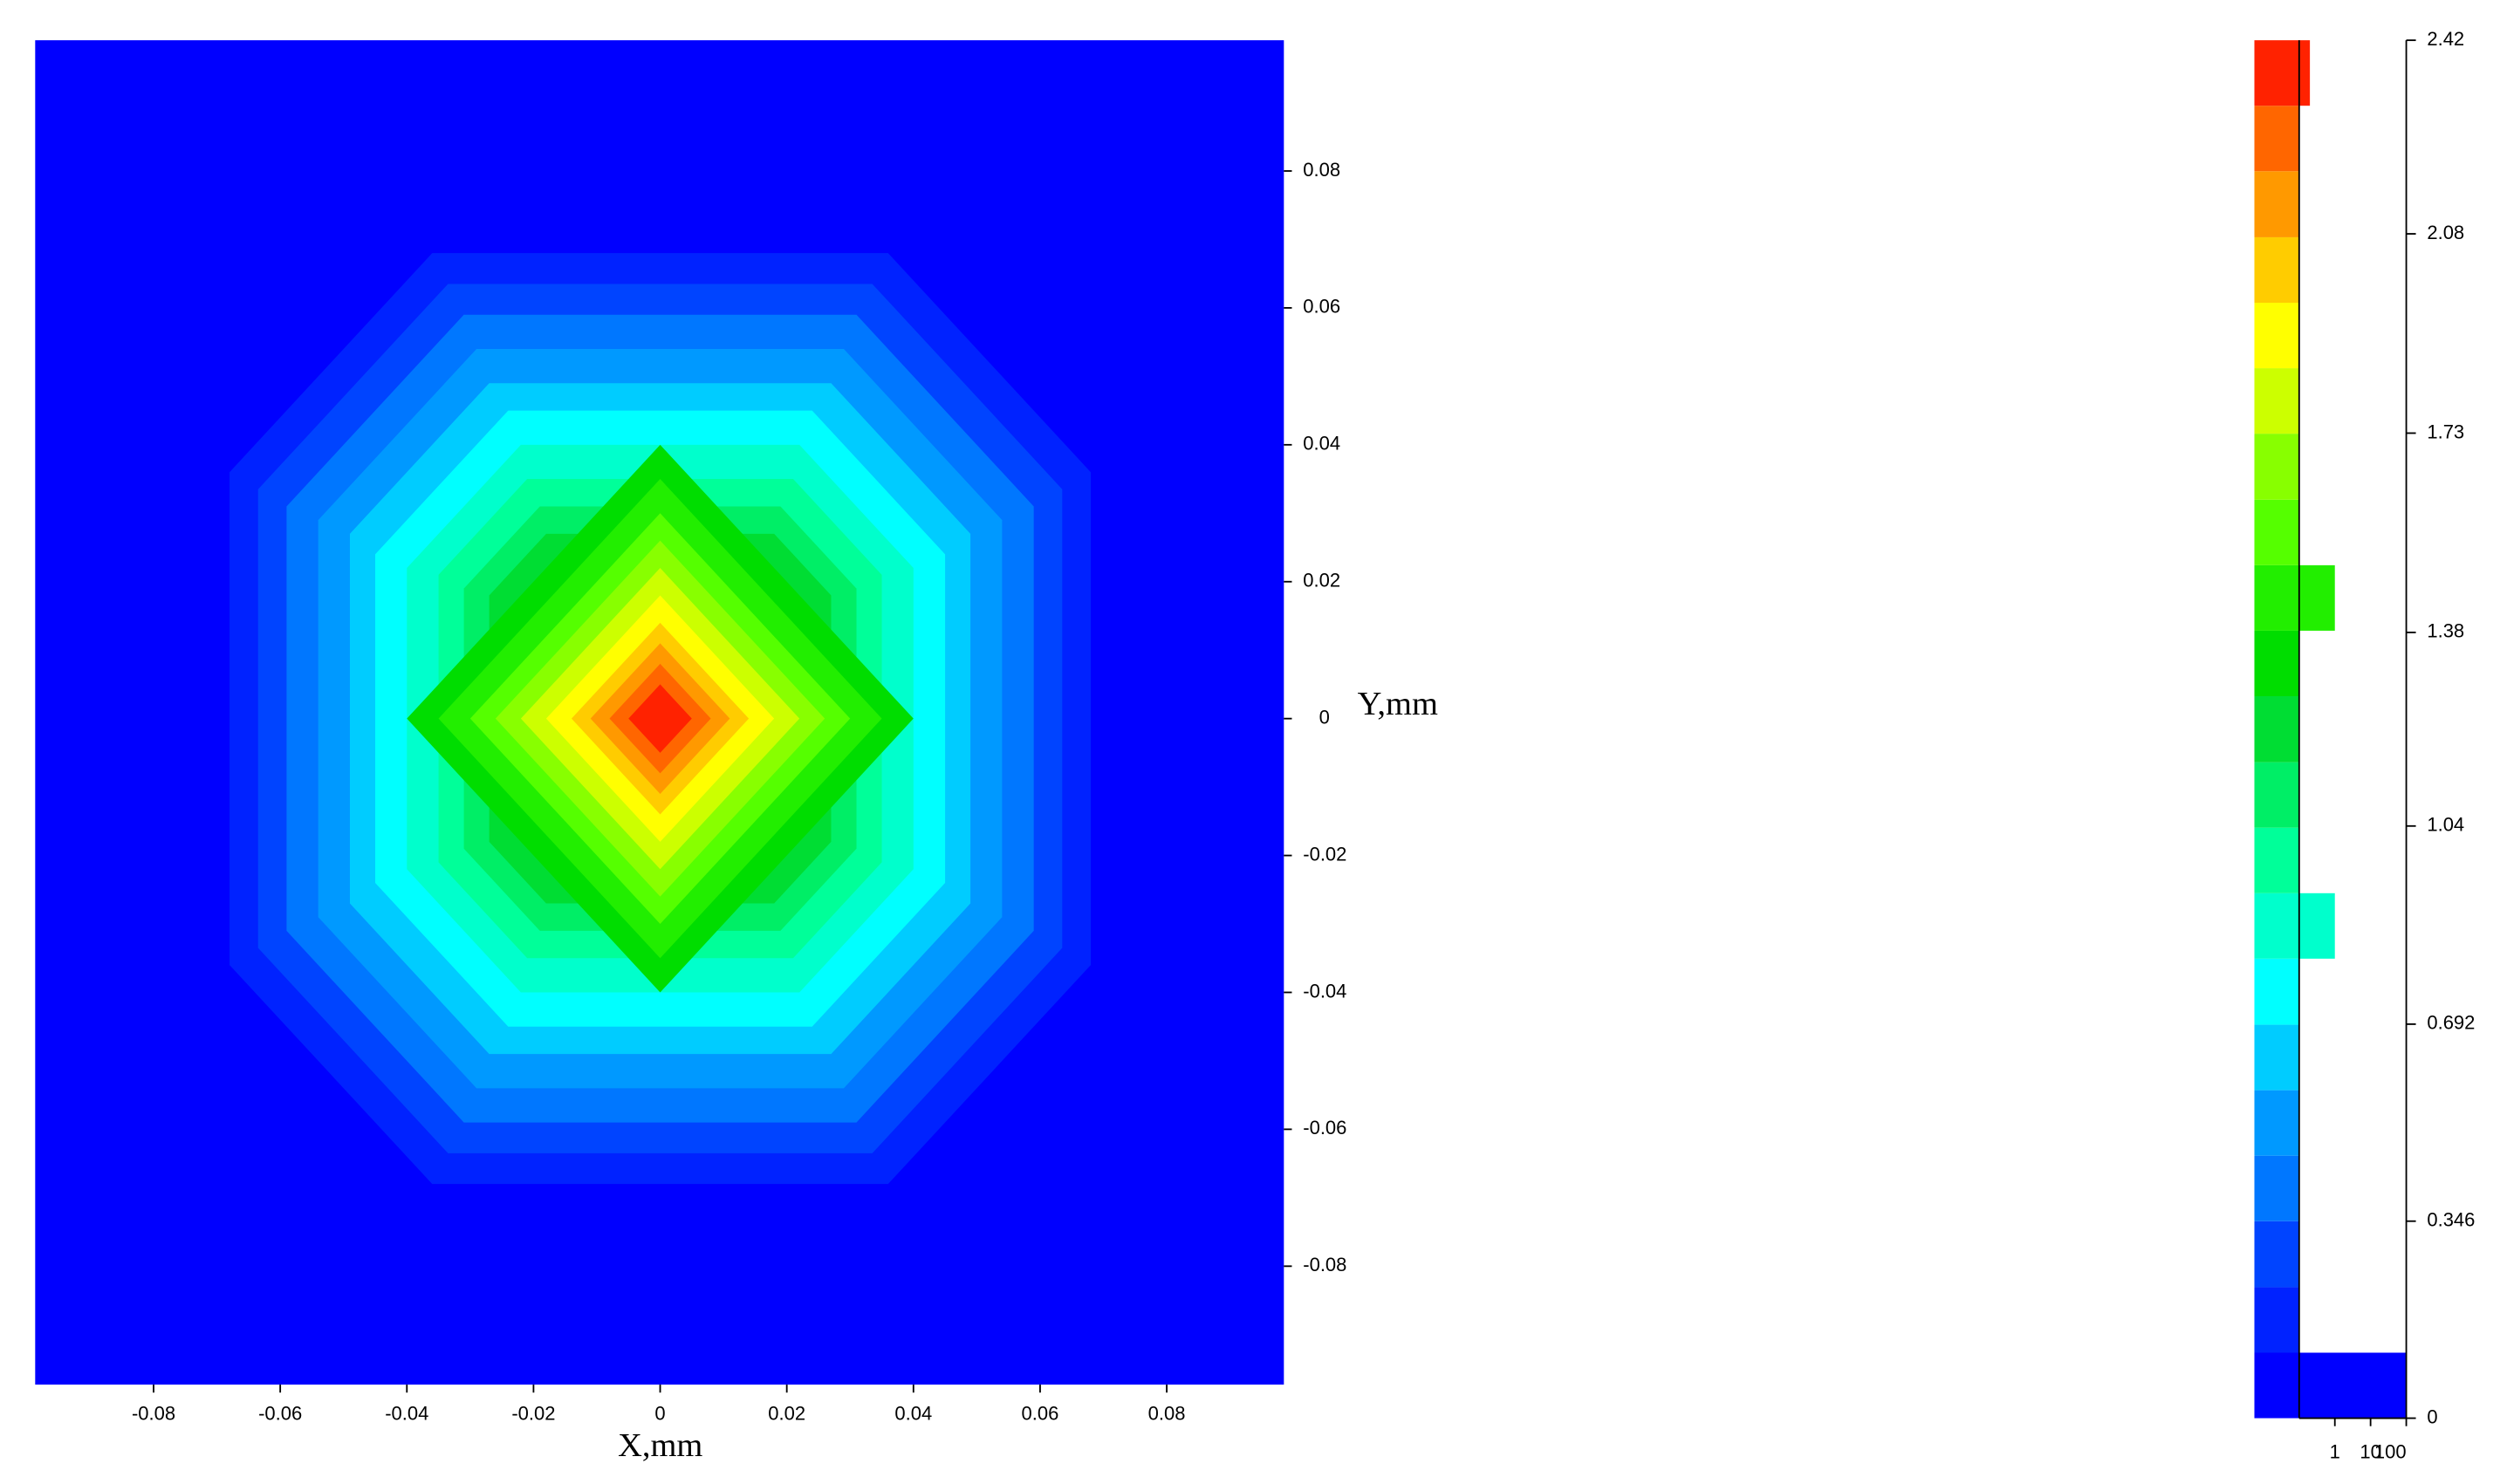  What do you see at coordinates (660, 1445) in the screenshot?
I see `x-axis-label: X,mm` at bounding box center [660, 1445].